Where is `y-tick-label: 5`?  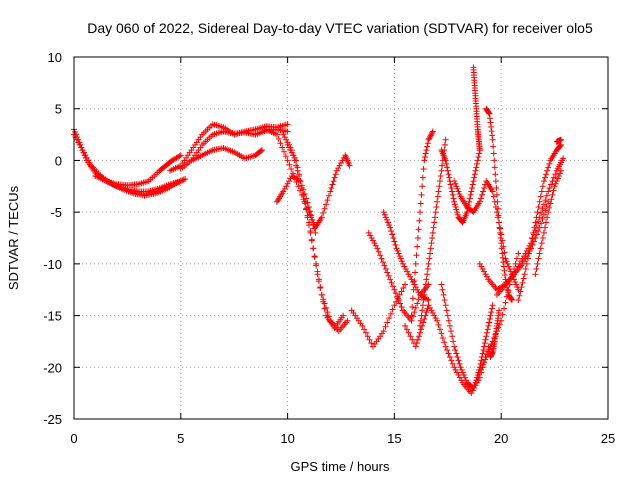
y-tick-label: 5 is located at coordinates (58, 109).